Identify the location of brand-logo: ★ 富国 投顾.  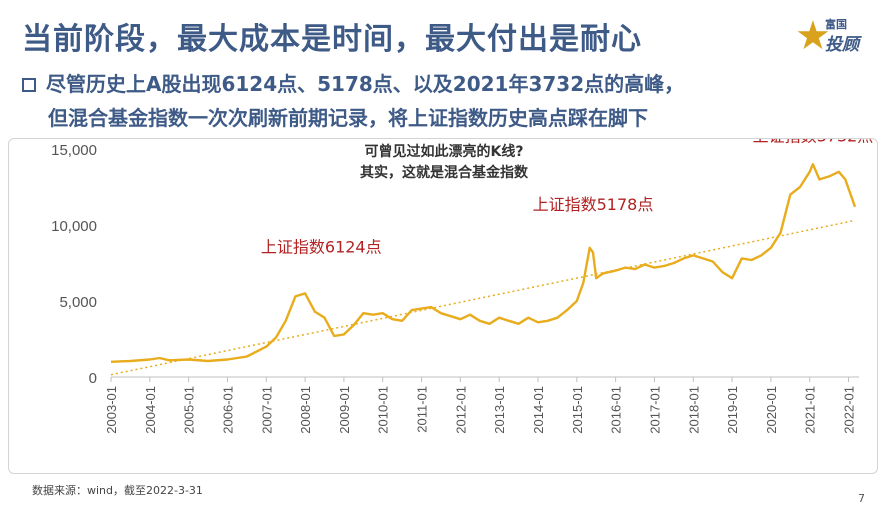
(836, 36).